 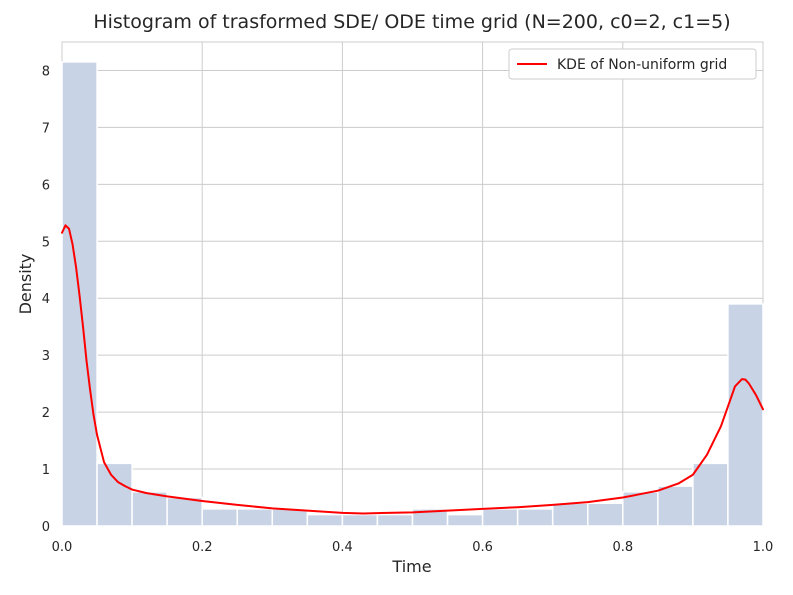 I want to click on x-tick-label: 0.4, so click(x=342, y=547).